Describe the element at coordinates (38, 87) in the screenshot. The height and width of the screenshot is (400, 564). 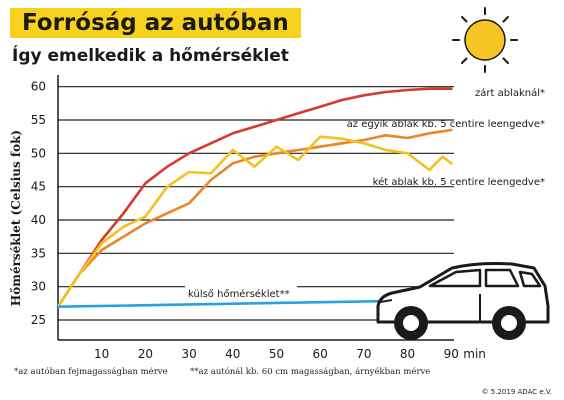
I see `y-tick-label: 60` at that location.